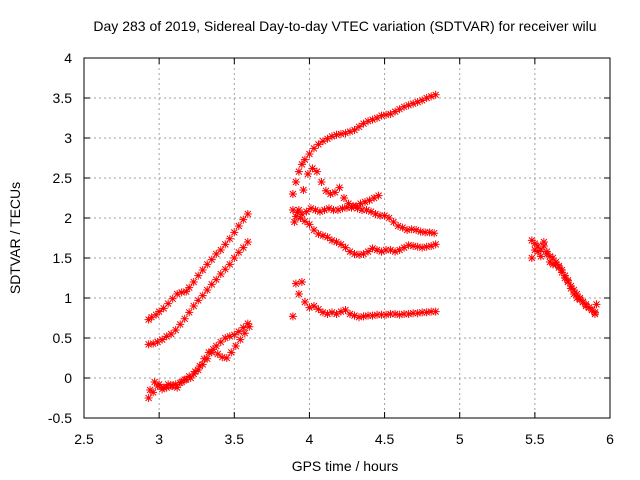  Describe the element at coordinates (345, 466) in the screenshot. I see `x-axis-label: GPS time / hours` at that location.